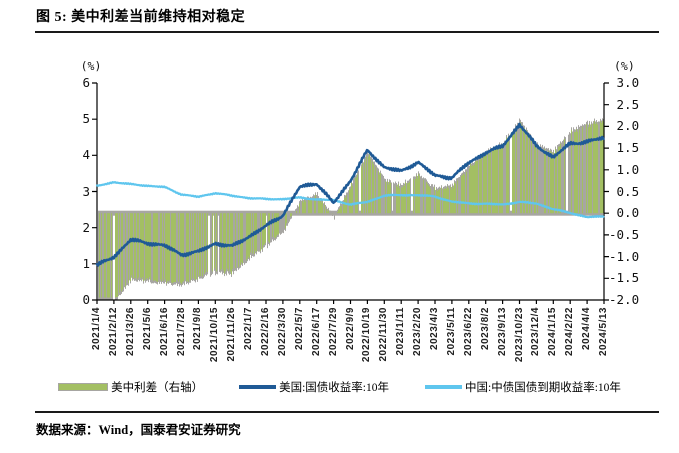 Image resolution: width=679 pixels, height=453 pixels. What do you see at coordinates (86, 191) in the screenshot?
I see `left-axis-tick: 3` at bounding box center [86, 191].